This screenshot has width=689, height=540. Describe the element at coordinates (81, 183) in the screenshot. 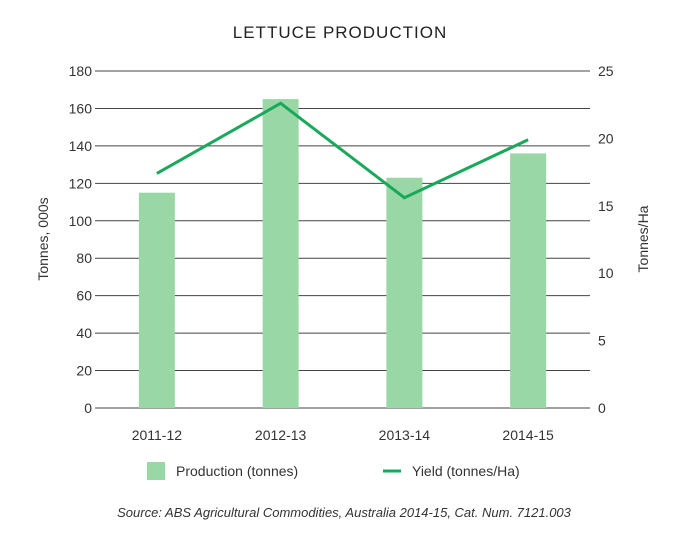

I see `y-tick-label: 120` at that location.